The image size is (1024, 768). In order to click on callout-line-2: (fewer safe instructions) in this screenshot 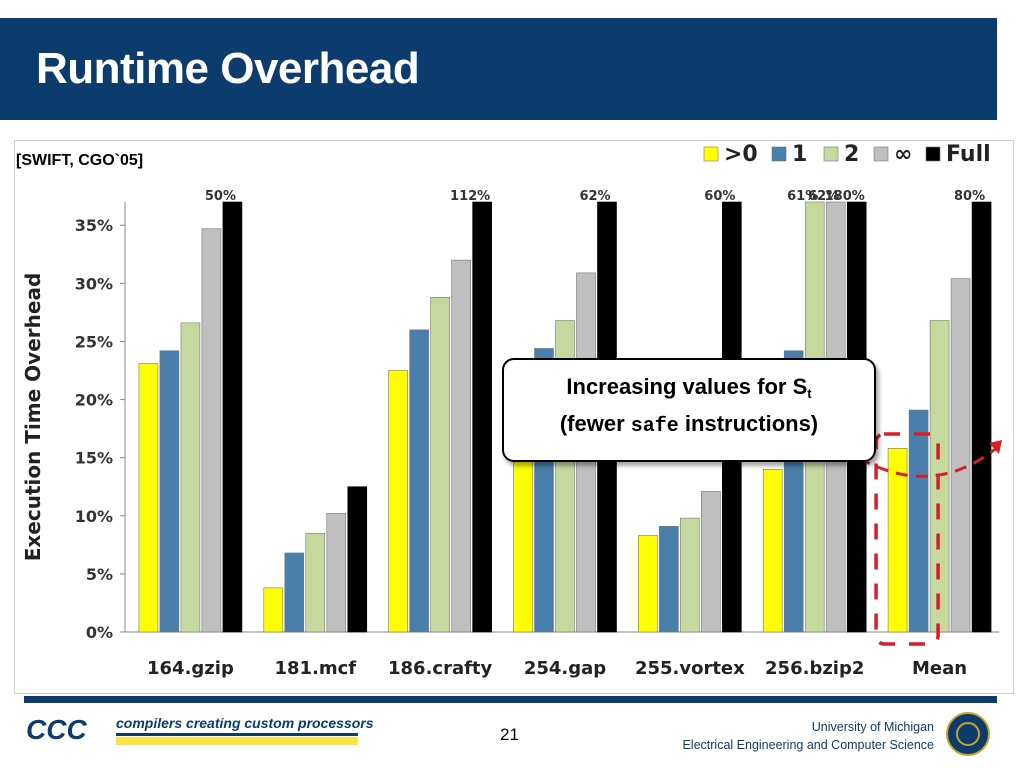, I will do `click(689, 424)`.